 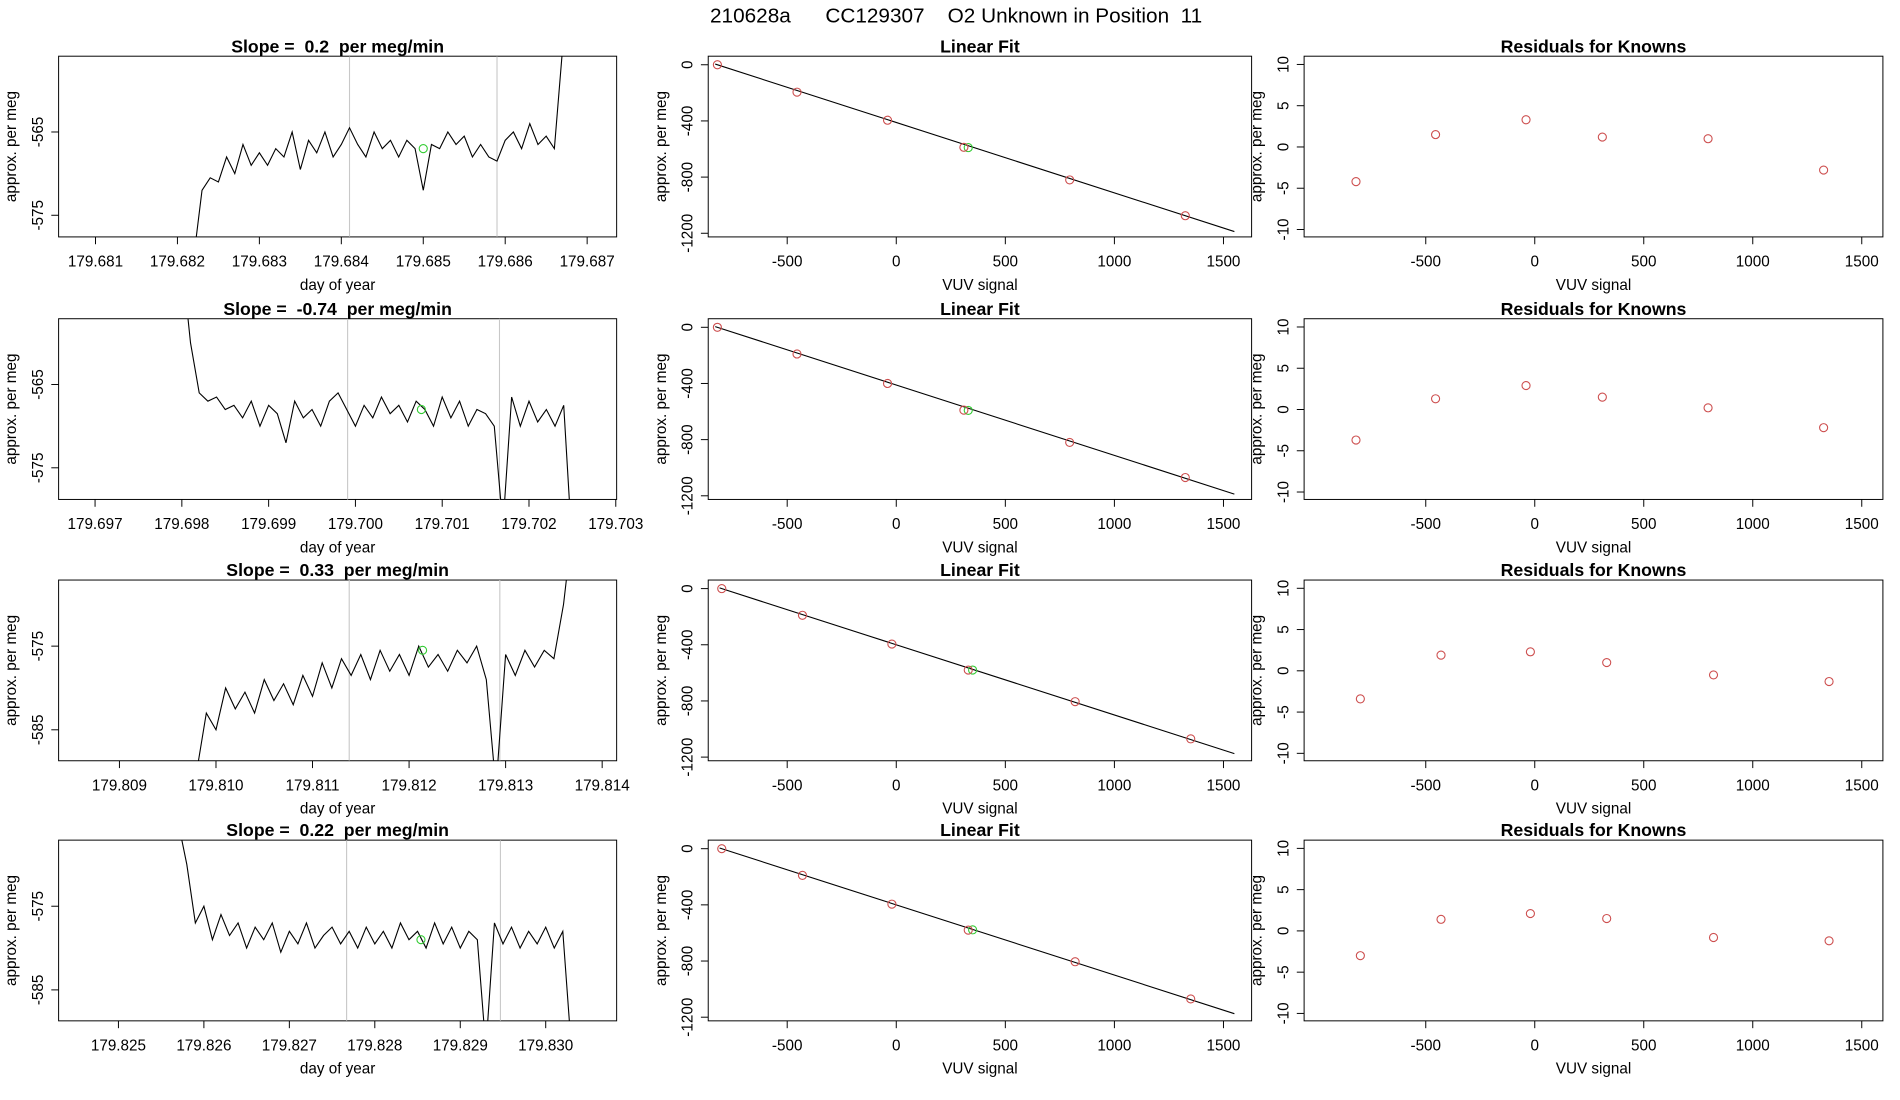 I want to click on x-tick-label: 179.829, so click(x=460, y=1046).